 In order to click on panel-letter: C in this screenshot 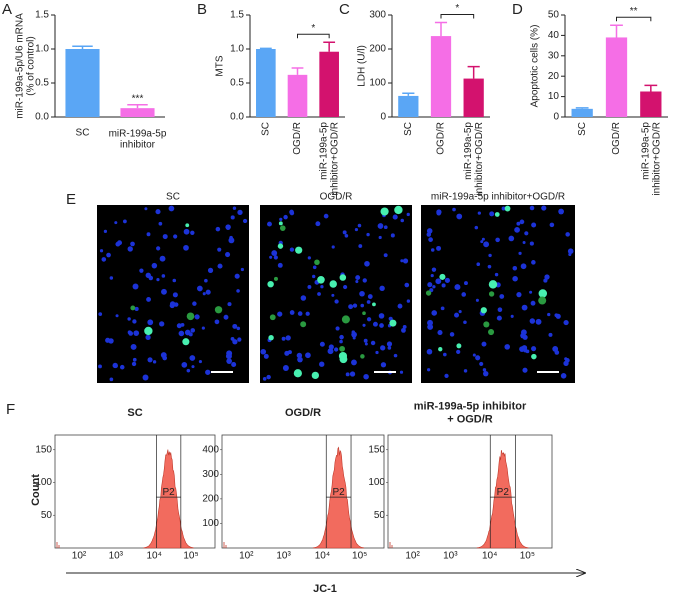, I will do `click(344, 9)`.